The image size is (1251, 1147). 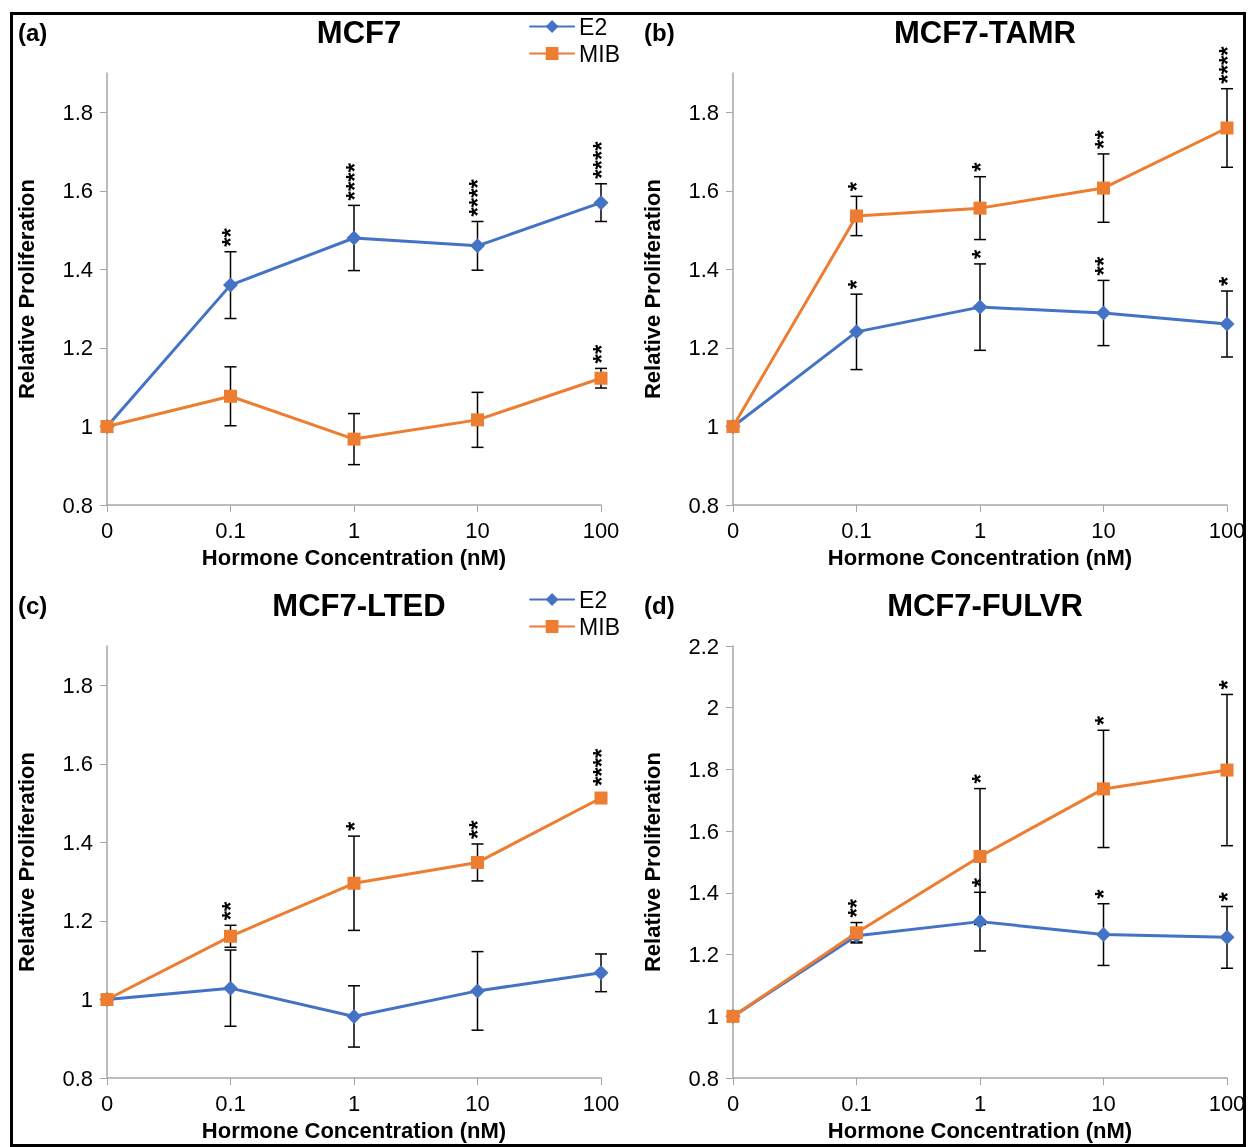 I want to click on y-tick-label: 2.2, so click(x=703, y=646).